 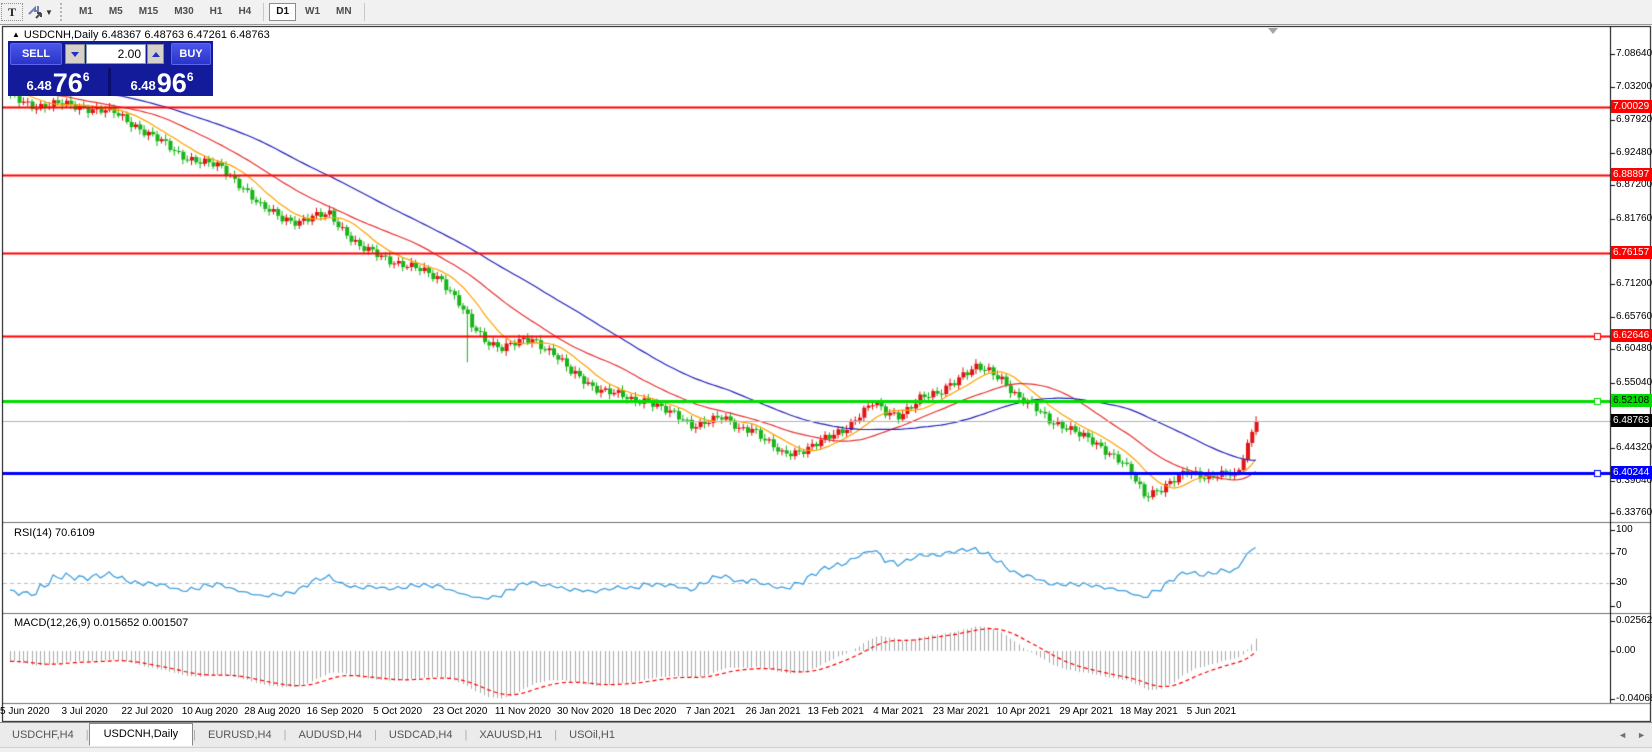 What do you see at coordinates (16, 34) in the screenshot?
I see `collapse-arrow-icon: ▲` at bounding box center [16, 34].